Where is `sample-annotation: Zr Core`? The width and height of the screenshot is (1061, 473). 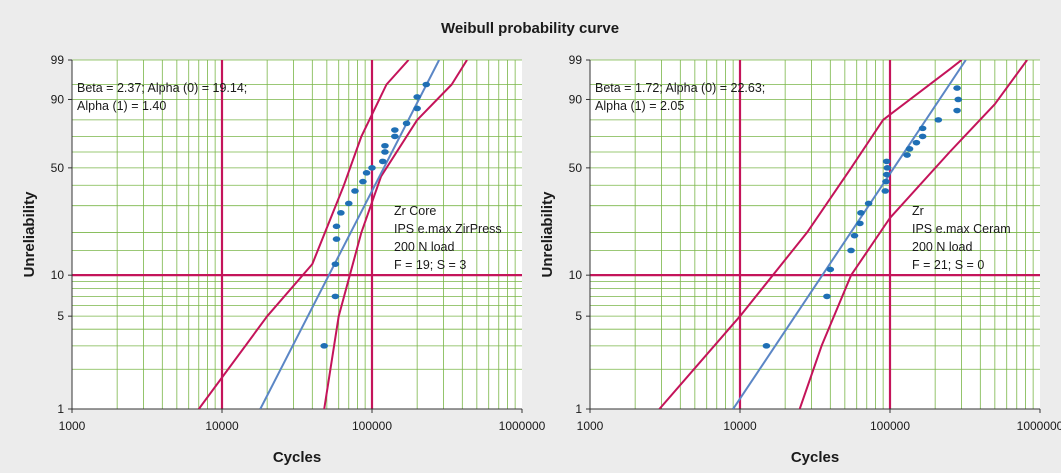
sample-annotation: Zr Core is located at coordinates (415, 211).